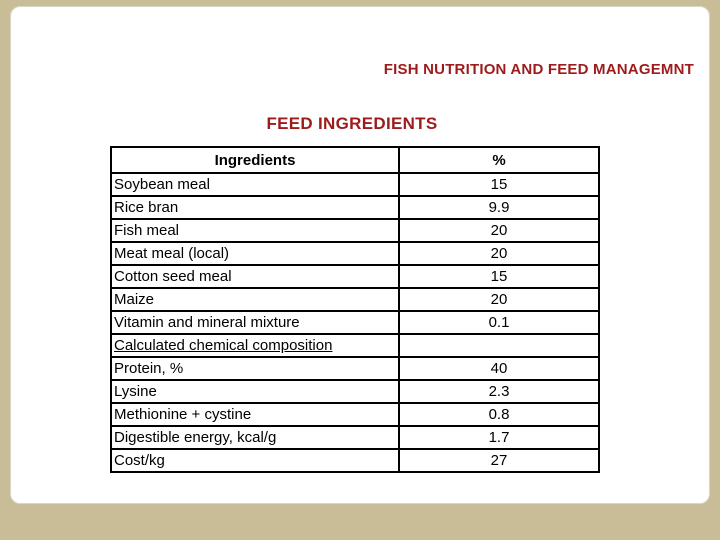  What do you see at coordinates (255, 207) in the screenshot?
I see `ingredient-label: Rice bran` at bounding box center [255, 207].